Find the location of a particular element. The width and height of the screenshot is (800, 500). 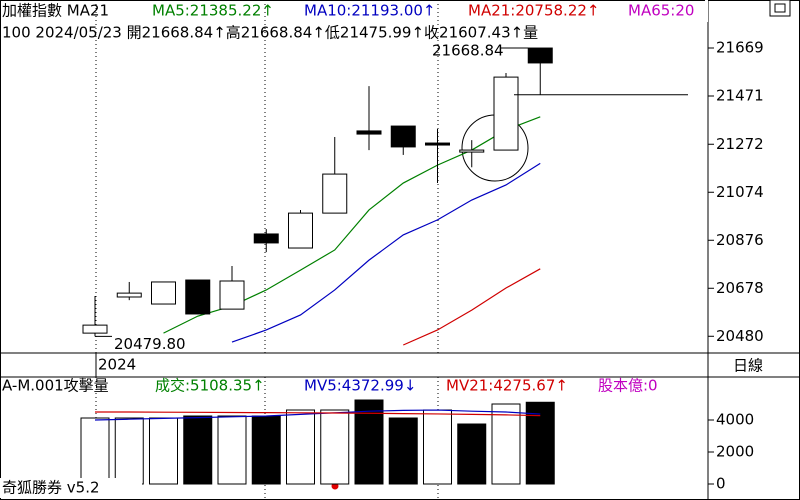

y-tick-label: 21074 is located at coordinates (740, 192).